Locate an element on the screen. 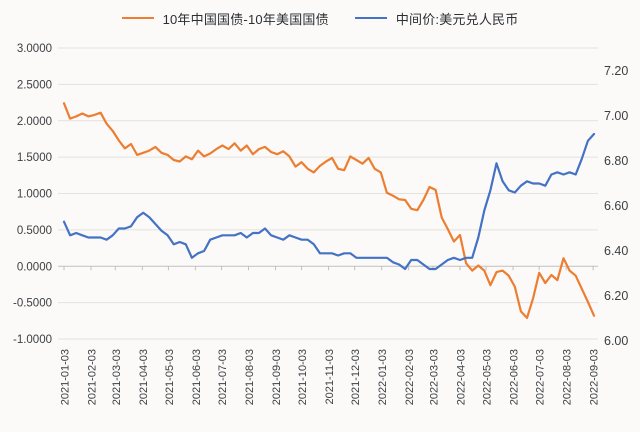 This screenshot has height=432, width=640. right-axis-tick-label: 7.00 is located at coordinates (616, 116).